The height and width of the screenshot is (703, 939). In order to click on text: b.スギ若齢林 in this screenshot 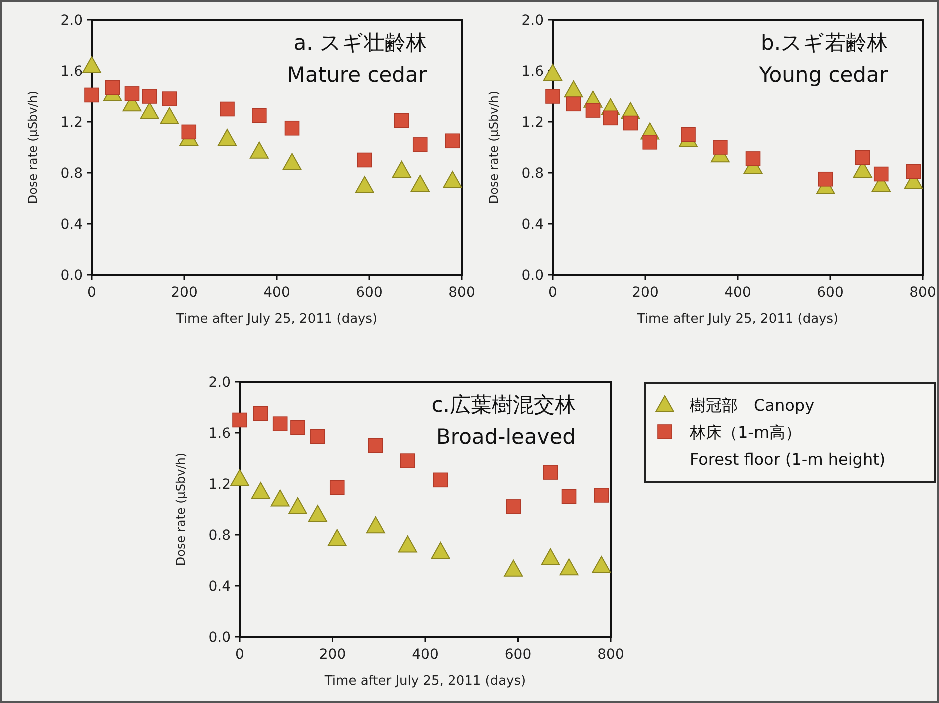, I will do `click(824, 43)`.